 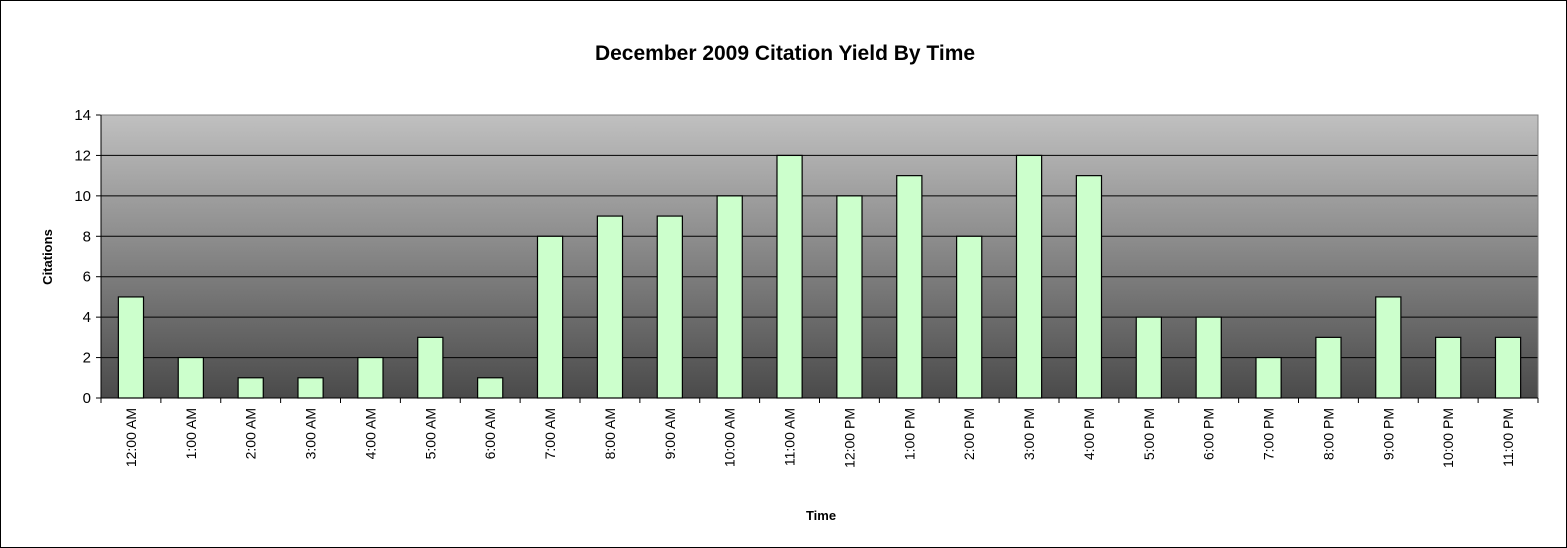 What do you see at coordinates (87, 398) in the screenshot?
I see `y-tick-label: 0` at bounding box center [87, 398].